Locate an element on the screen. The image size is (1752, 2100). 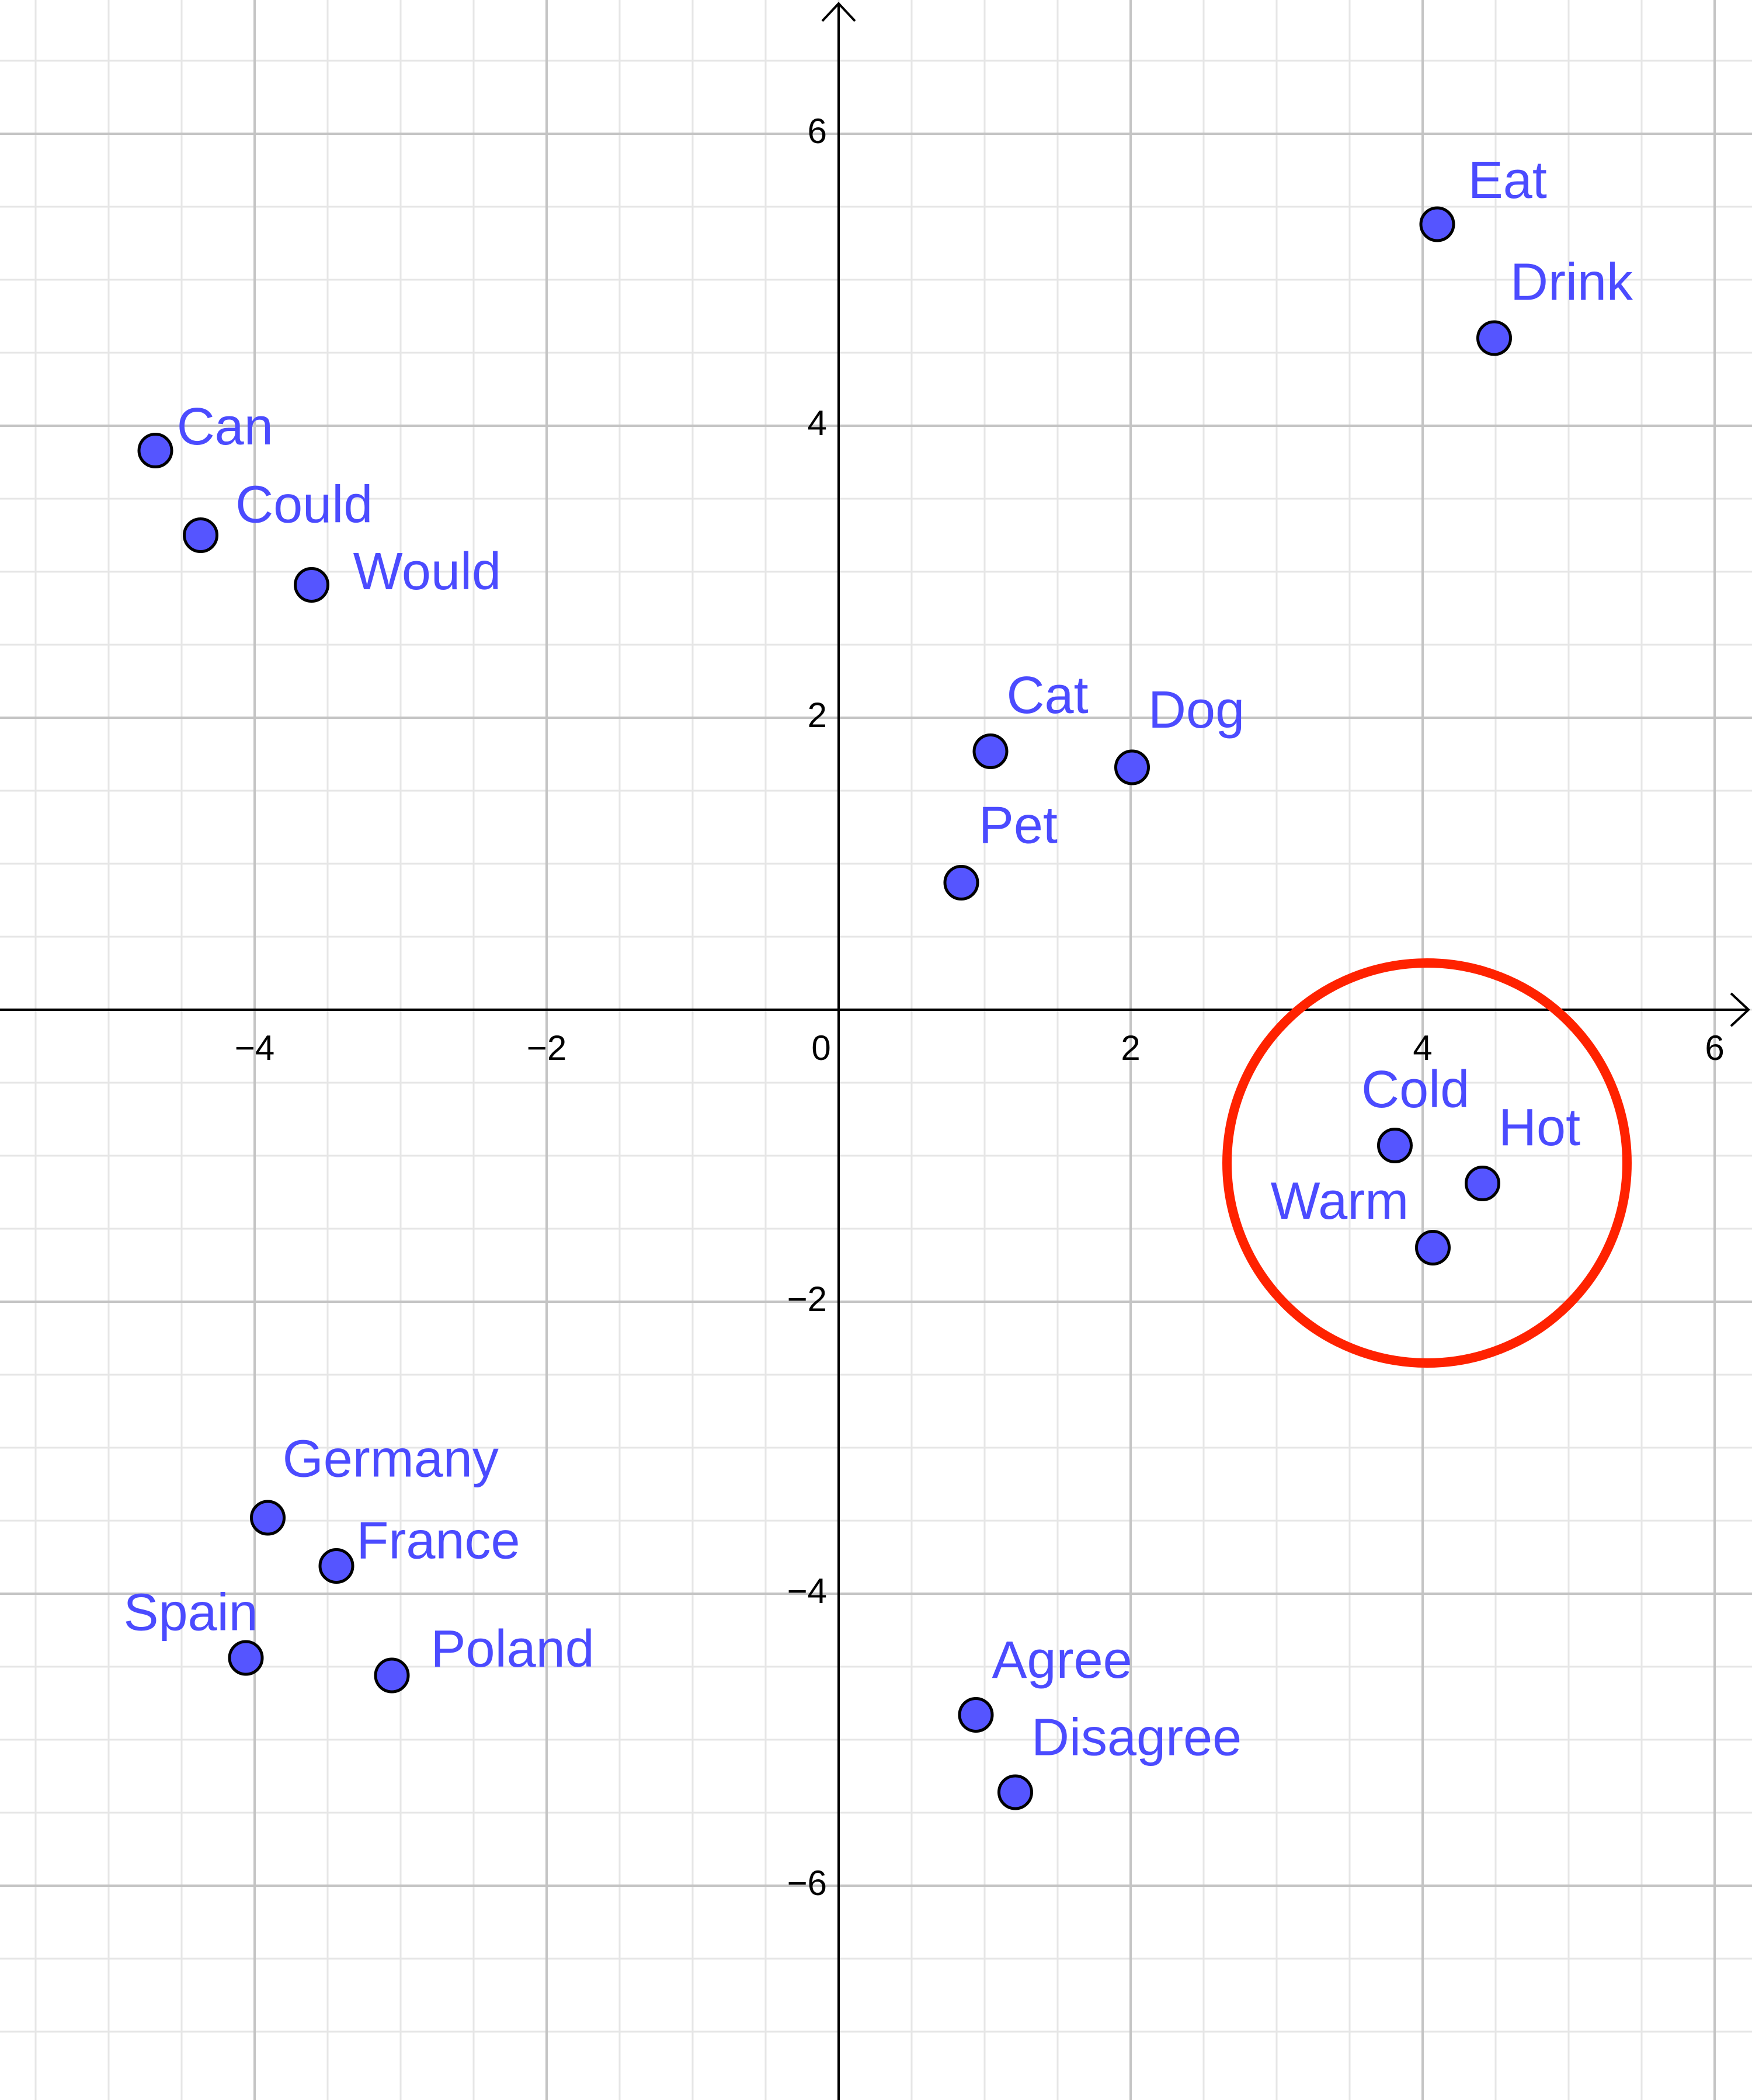
y-tick-label: −6 is located at coordinates (807, 1883).